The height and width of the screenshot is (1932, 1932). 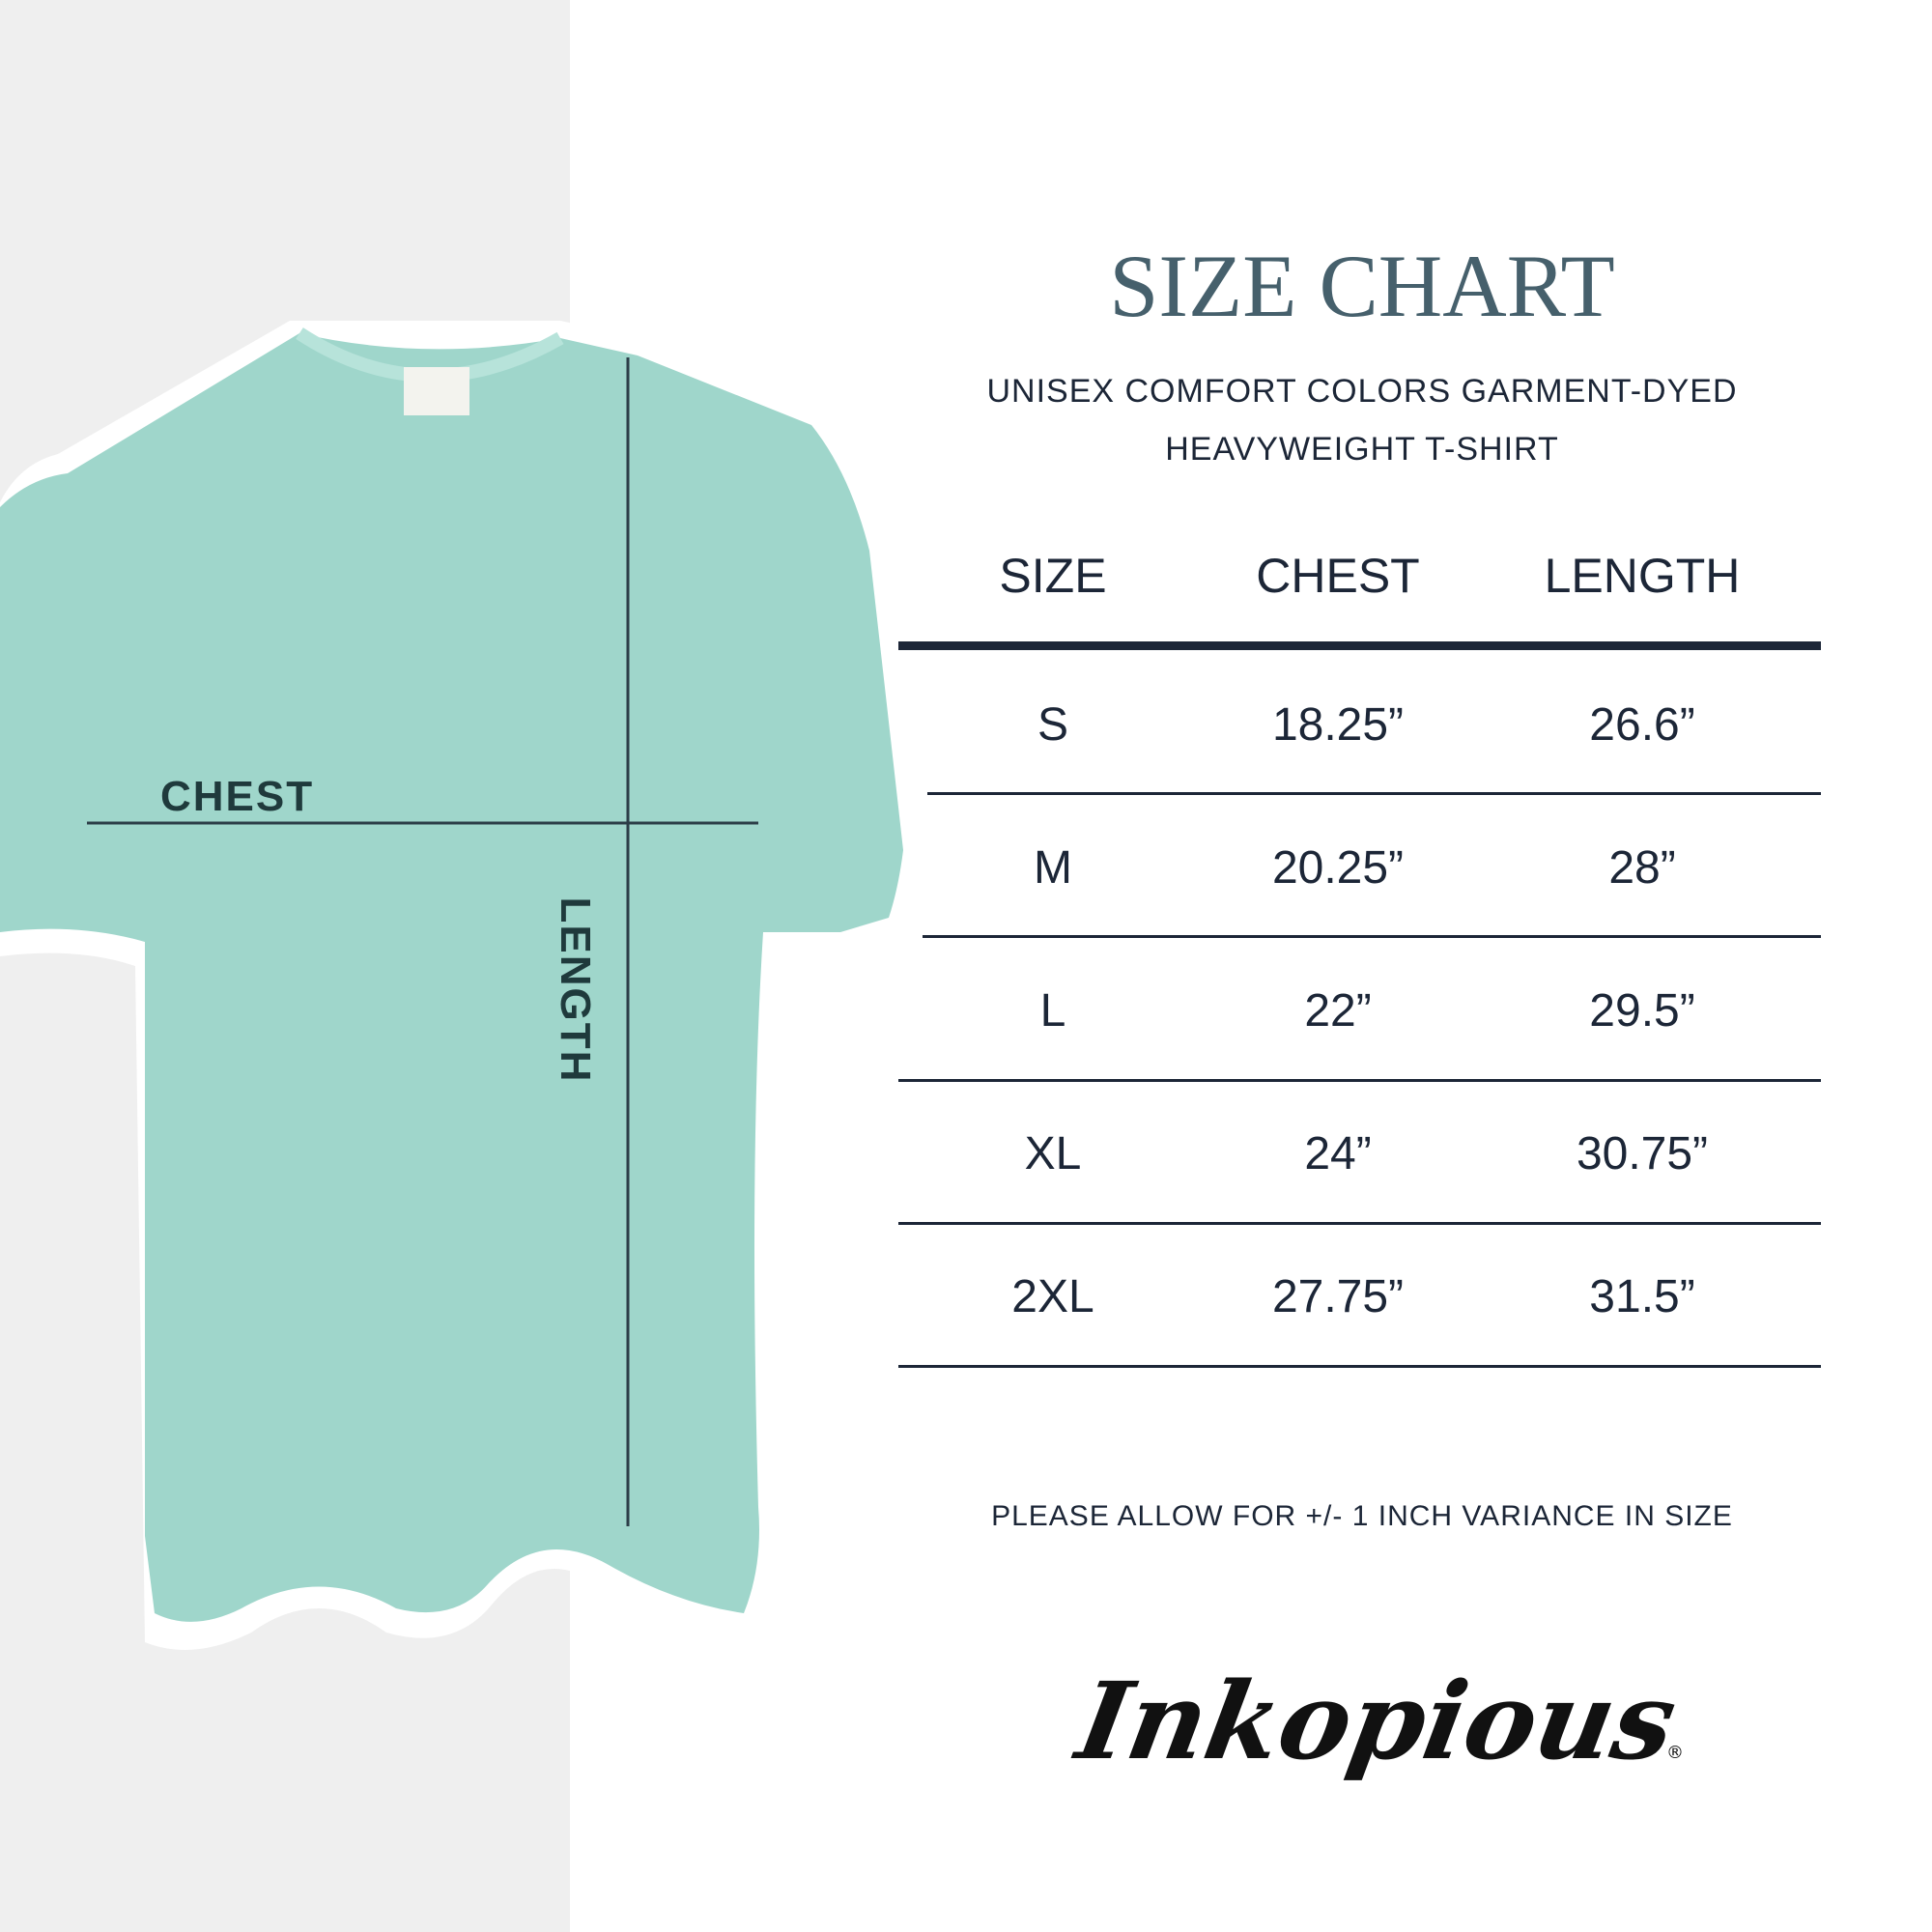 What do you see at coordinates (1338, 1296) in the screenshot?
I see `chest-cell: 27.75”` at bounding box center [1338, 1296].